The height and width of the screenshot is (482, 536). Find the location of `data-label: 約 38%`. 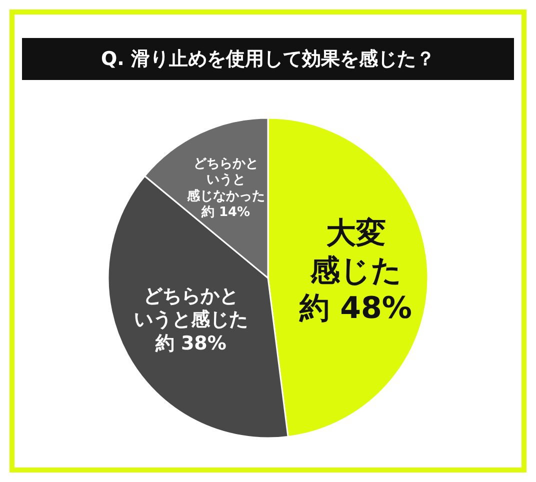

data-label: 約 38% is located at coordinates (190, 343).